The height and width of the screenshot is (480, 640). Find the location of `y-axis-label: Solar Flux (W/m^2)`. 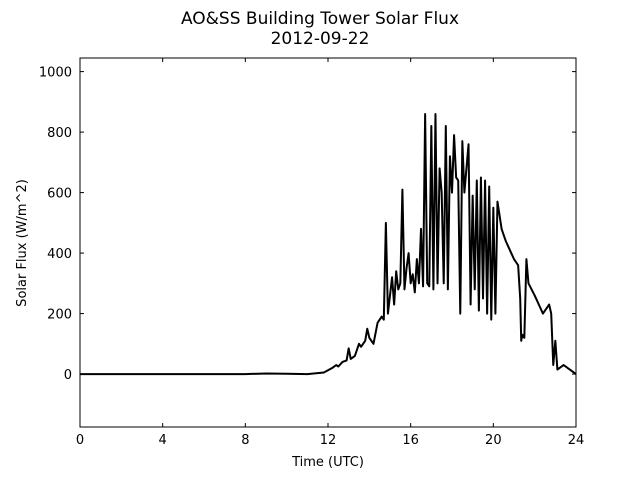

y-axis-label: Solar Flux (W/m^2) is located at coordinates (22, 243).